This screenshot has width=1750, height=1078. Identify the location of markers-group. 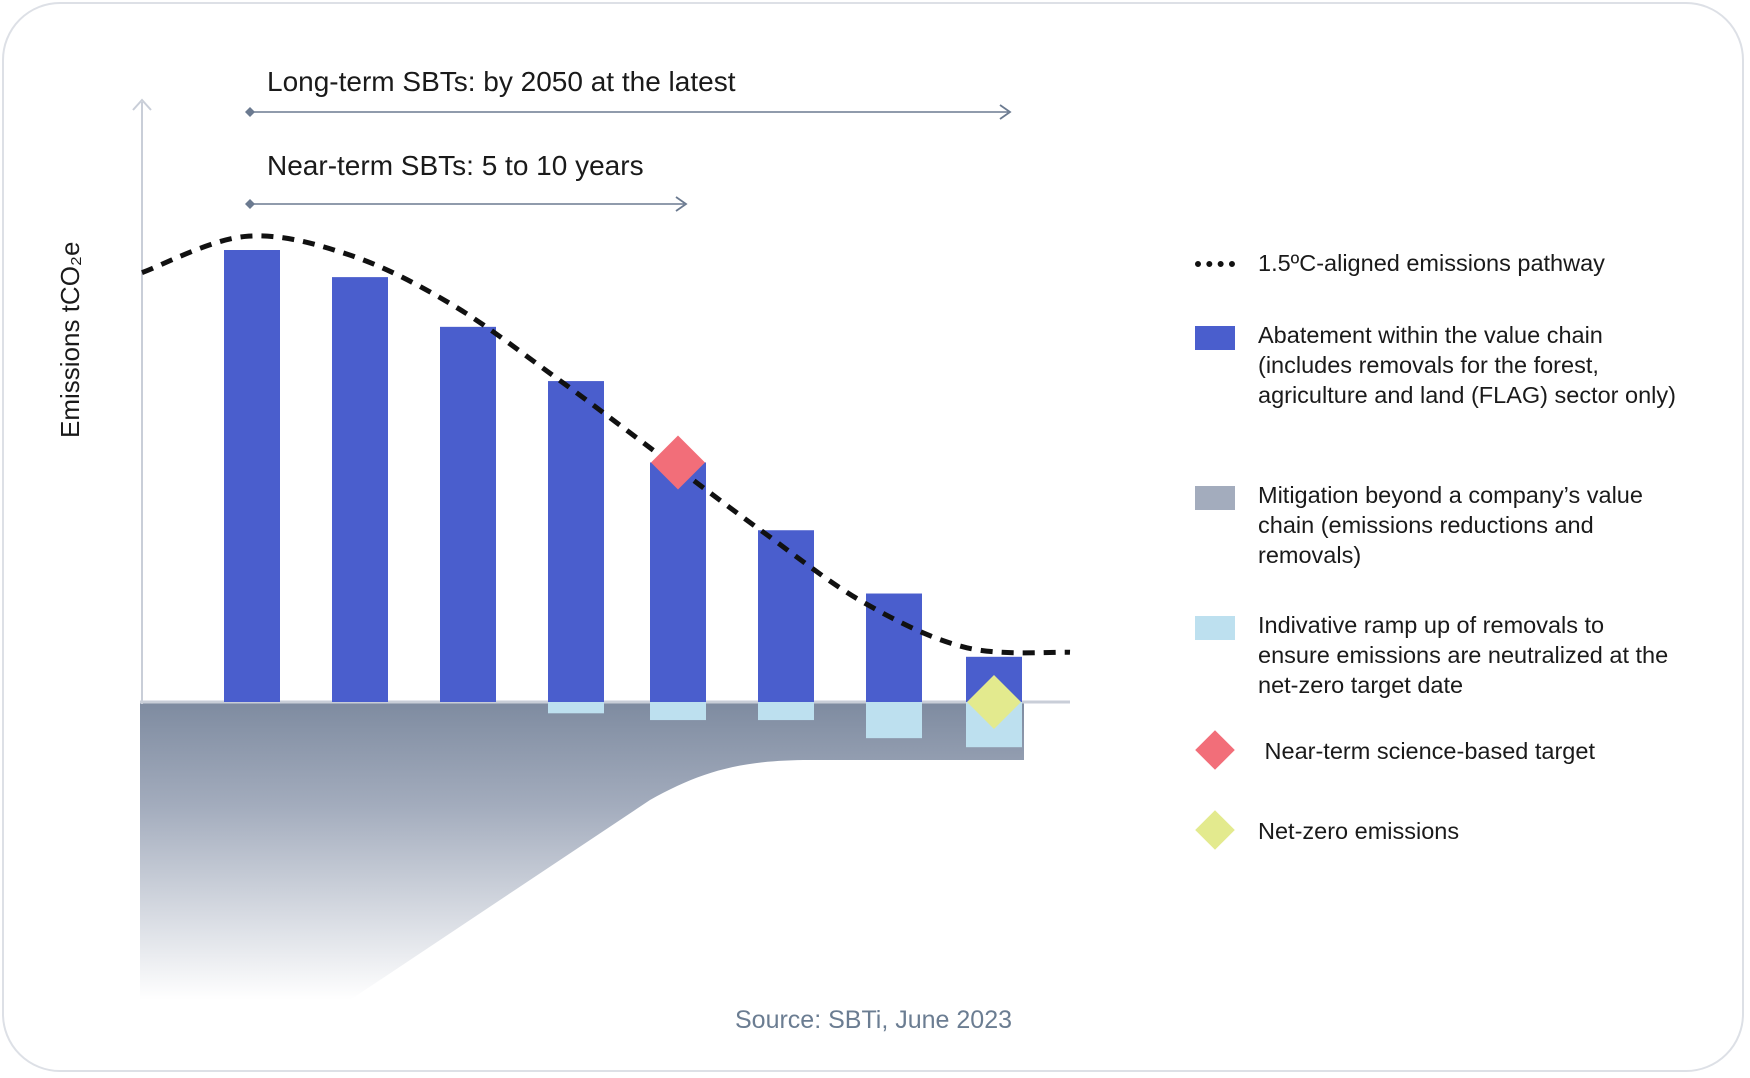
(836, 582).